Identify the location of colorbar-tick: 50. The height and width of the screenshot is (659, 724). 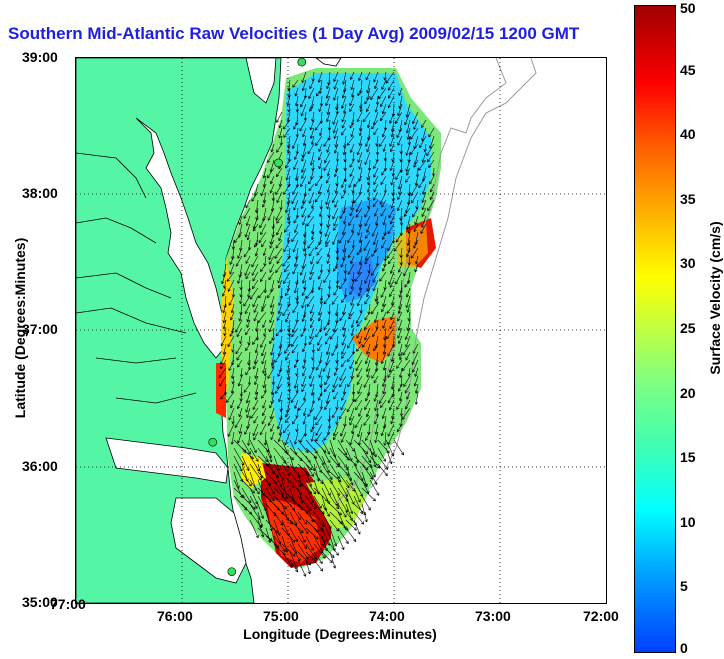
(688, 8).